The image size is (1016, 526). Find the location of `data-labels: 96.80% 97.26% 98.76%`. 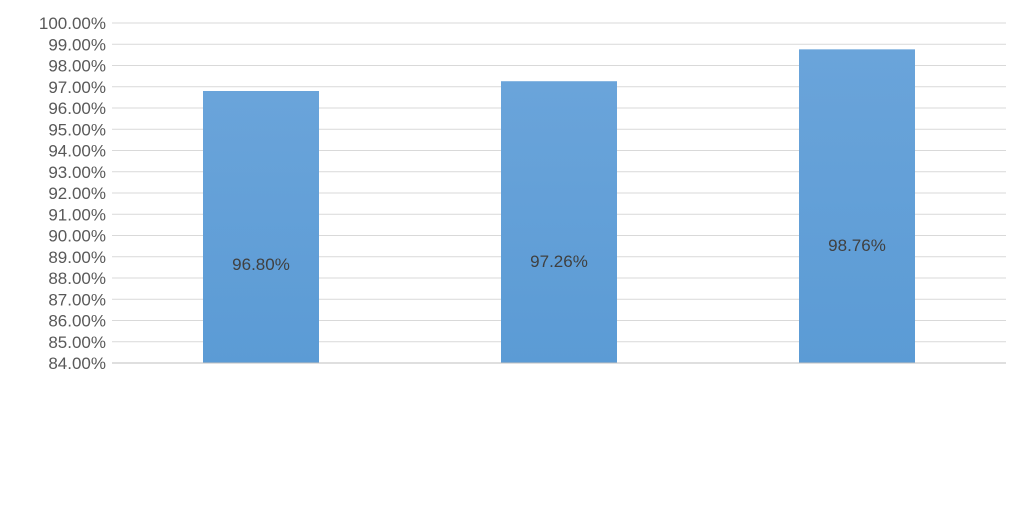

data-labels: 96.80% 97.26% 98.76% is located at coordinates (559, 255).